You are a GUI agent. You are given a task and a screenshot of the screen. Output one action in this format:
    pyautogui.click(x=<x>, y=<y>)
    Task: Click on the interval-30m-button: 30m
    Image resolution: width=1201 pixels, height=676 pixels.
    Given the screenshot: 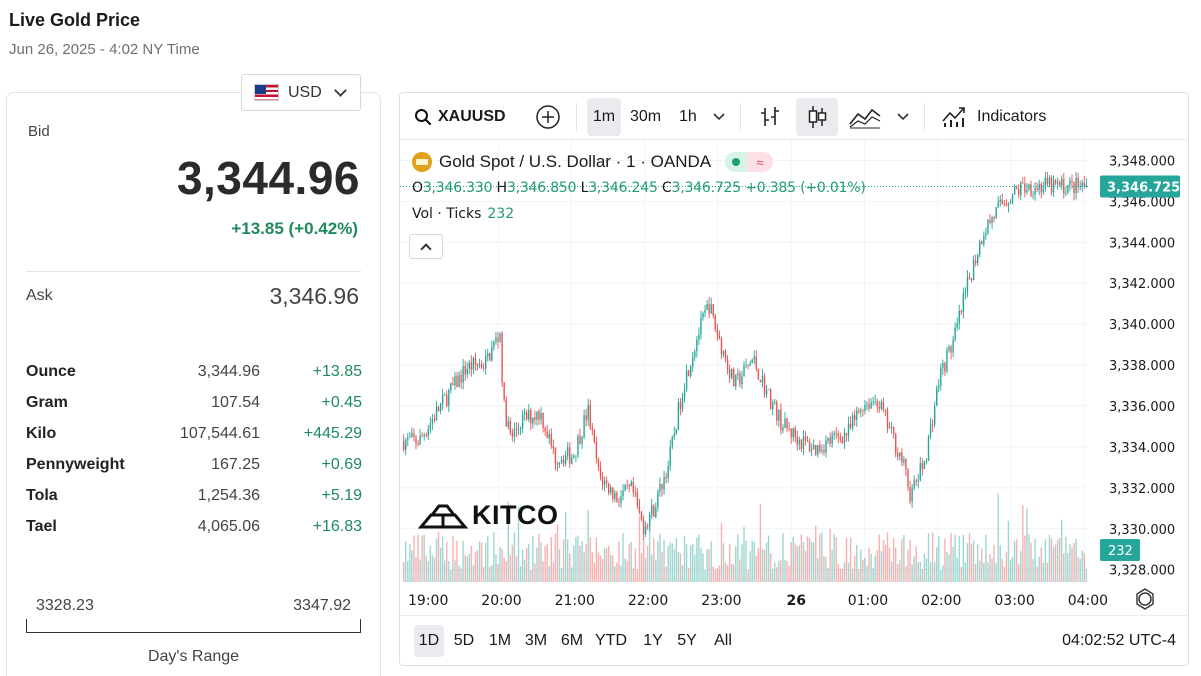 What is the action you would take?
    pyautogui.click(x=646, y=116)
    